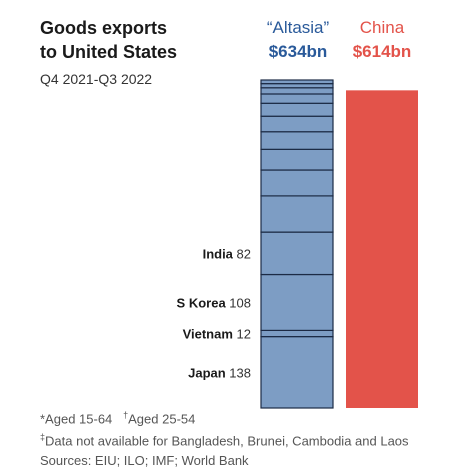 This screenshot has height=472, width=474. Describe the element at coordinates (297, 253) in the screenshot. I see `altasia-segment-india` at that location.